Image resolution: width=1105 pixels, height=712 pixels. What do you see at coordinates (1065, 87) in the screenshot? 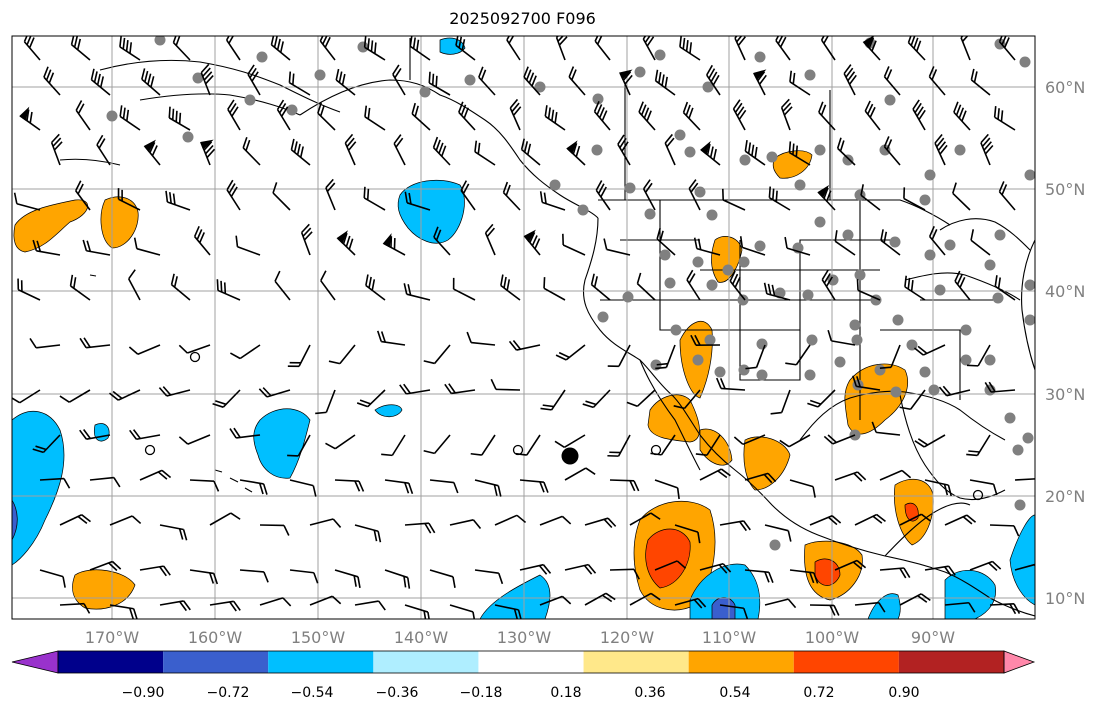
I see `lat-label-60n: 60°N` at bounding box center [1065, 87].